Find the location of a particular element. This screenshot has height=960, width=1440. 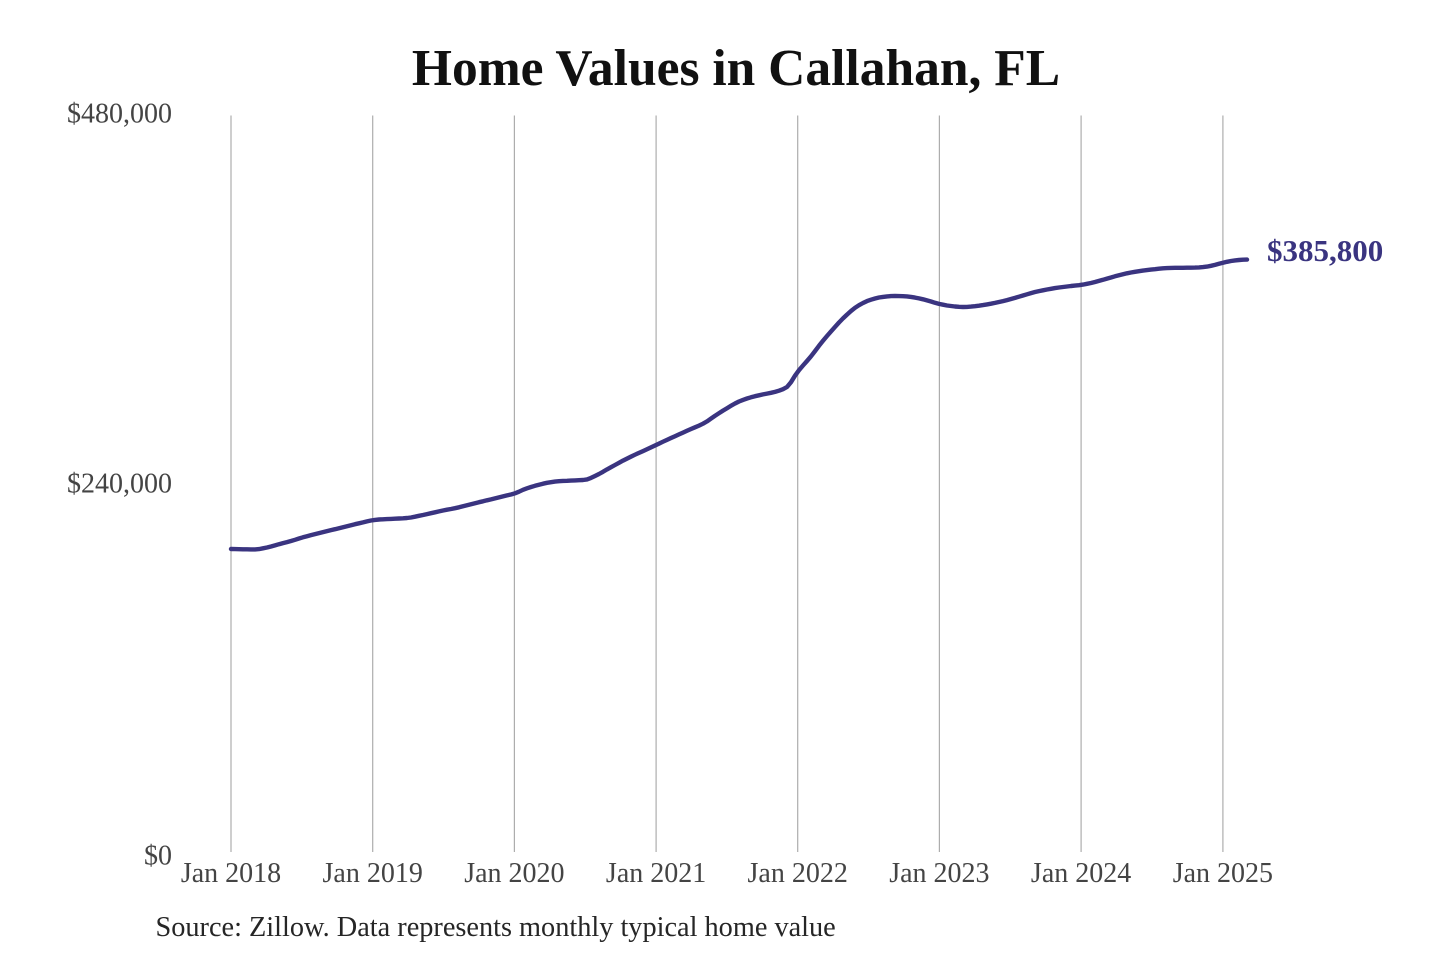

svg-text: $480,000 is located at coordinates (119, 114).